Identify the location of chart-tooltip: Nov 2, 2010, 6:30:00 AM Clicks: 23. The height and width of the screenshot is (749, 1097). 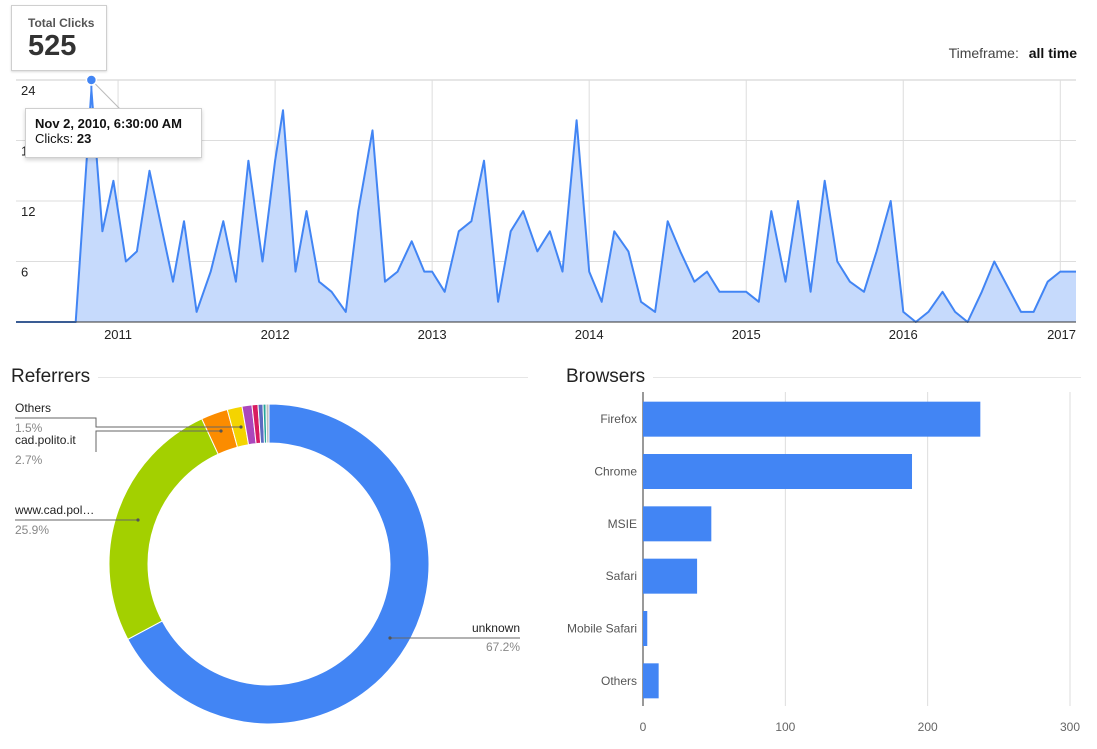
(113, 133).